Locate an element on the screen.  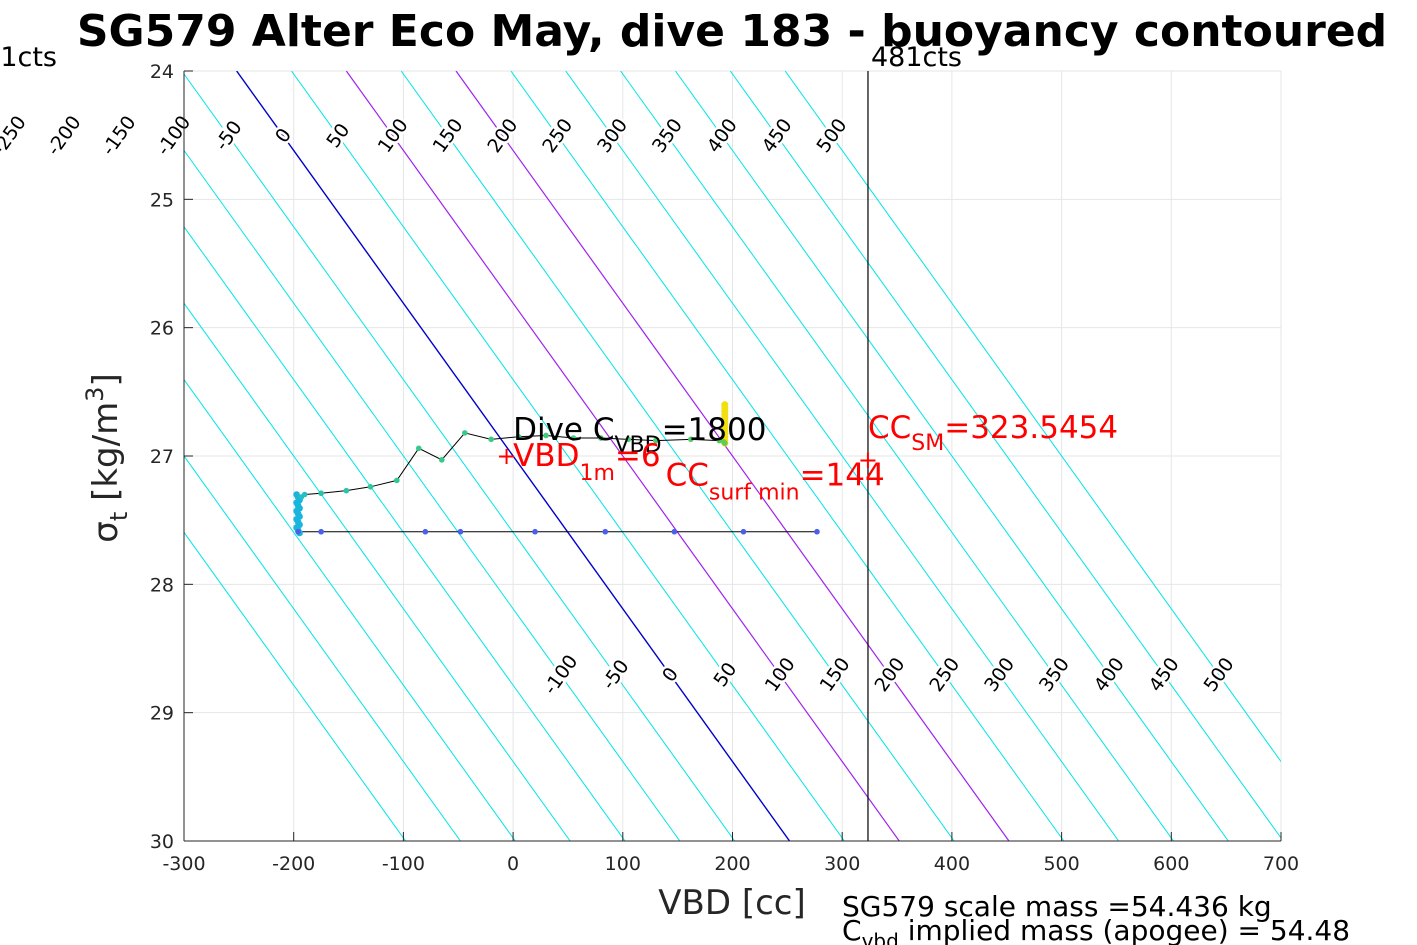
cc-sm-marker: + is located at coordinates (868, 460).